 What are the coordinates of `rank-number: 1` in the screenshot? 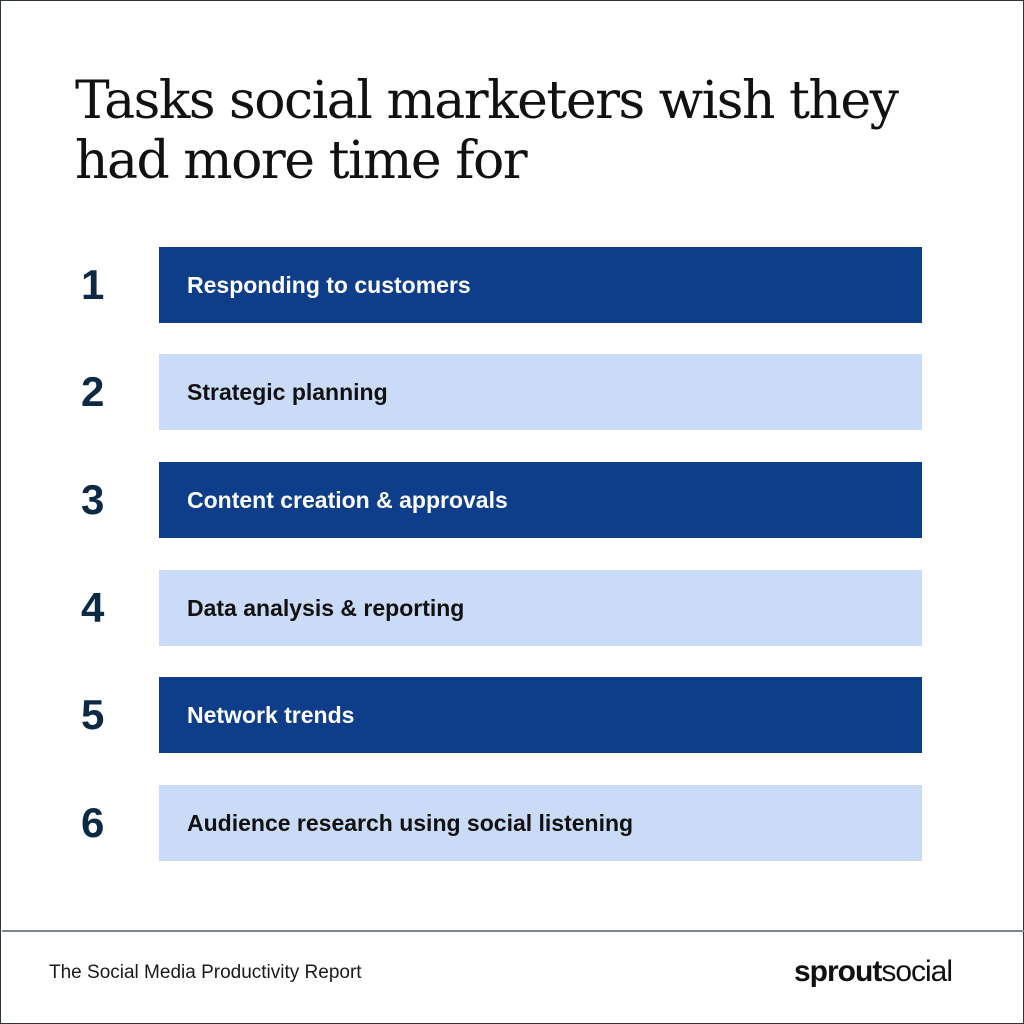 It's located at (93, 284).